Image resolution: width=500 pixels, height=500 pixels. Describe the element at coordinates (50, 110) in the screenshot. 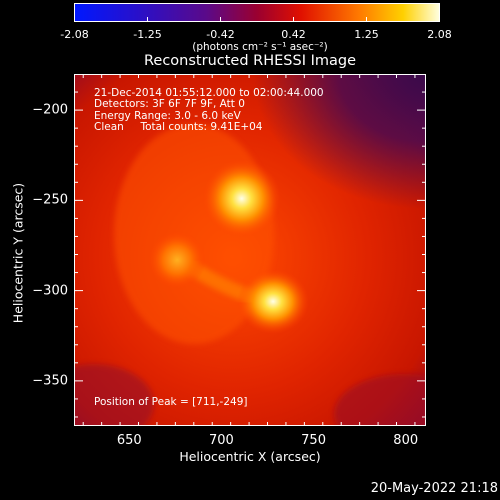

I see `y-tick-label: −200` at that location.